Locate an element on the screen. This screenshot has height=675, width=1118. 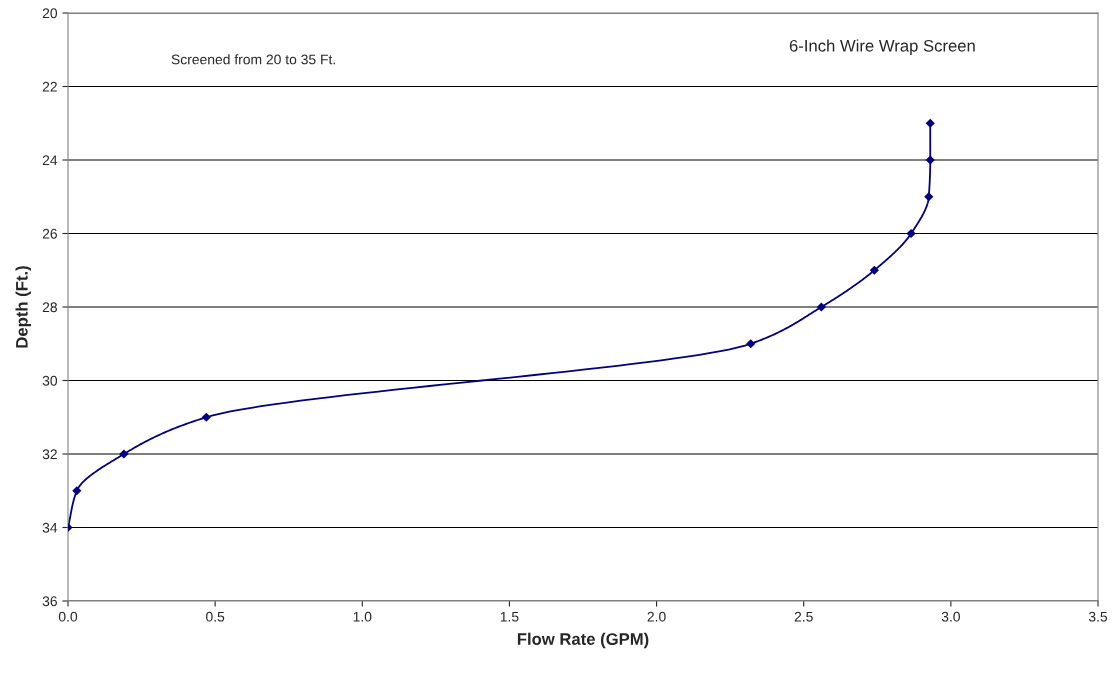
x-tick-label: 0.5 is located at coordinates (215, 616).